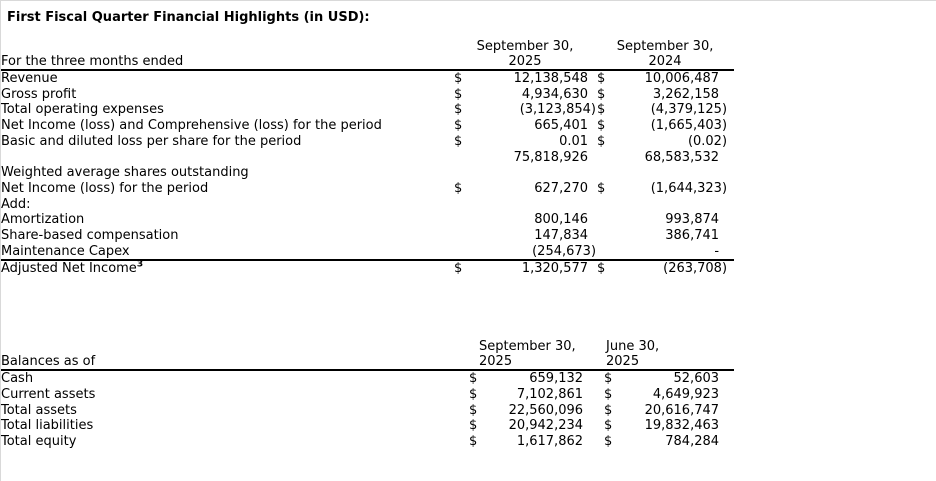  I want to click on value-sep-30-2025: 659,132, so click(556, 379).